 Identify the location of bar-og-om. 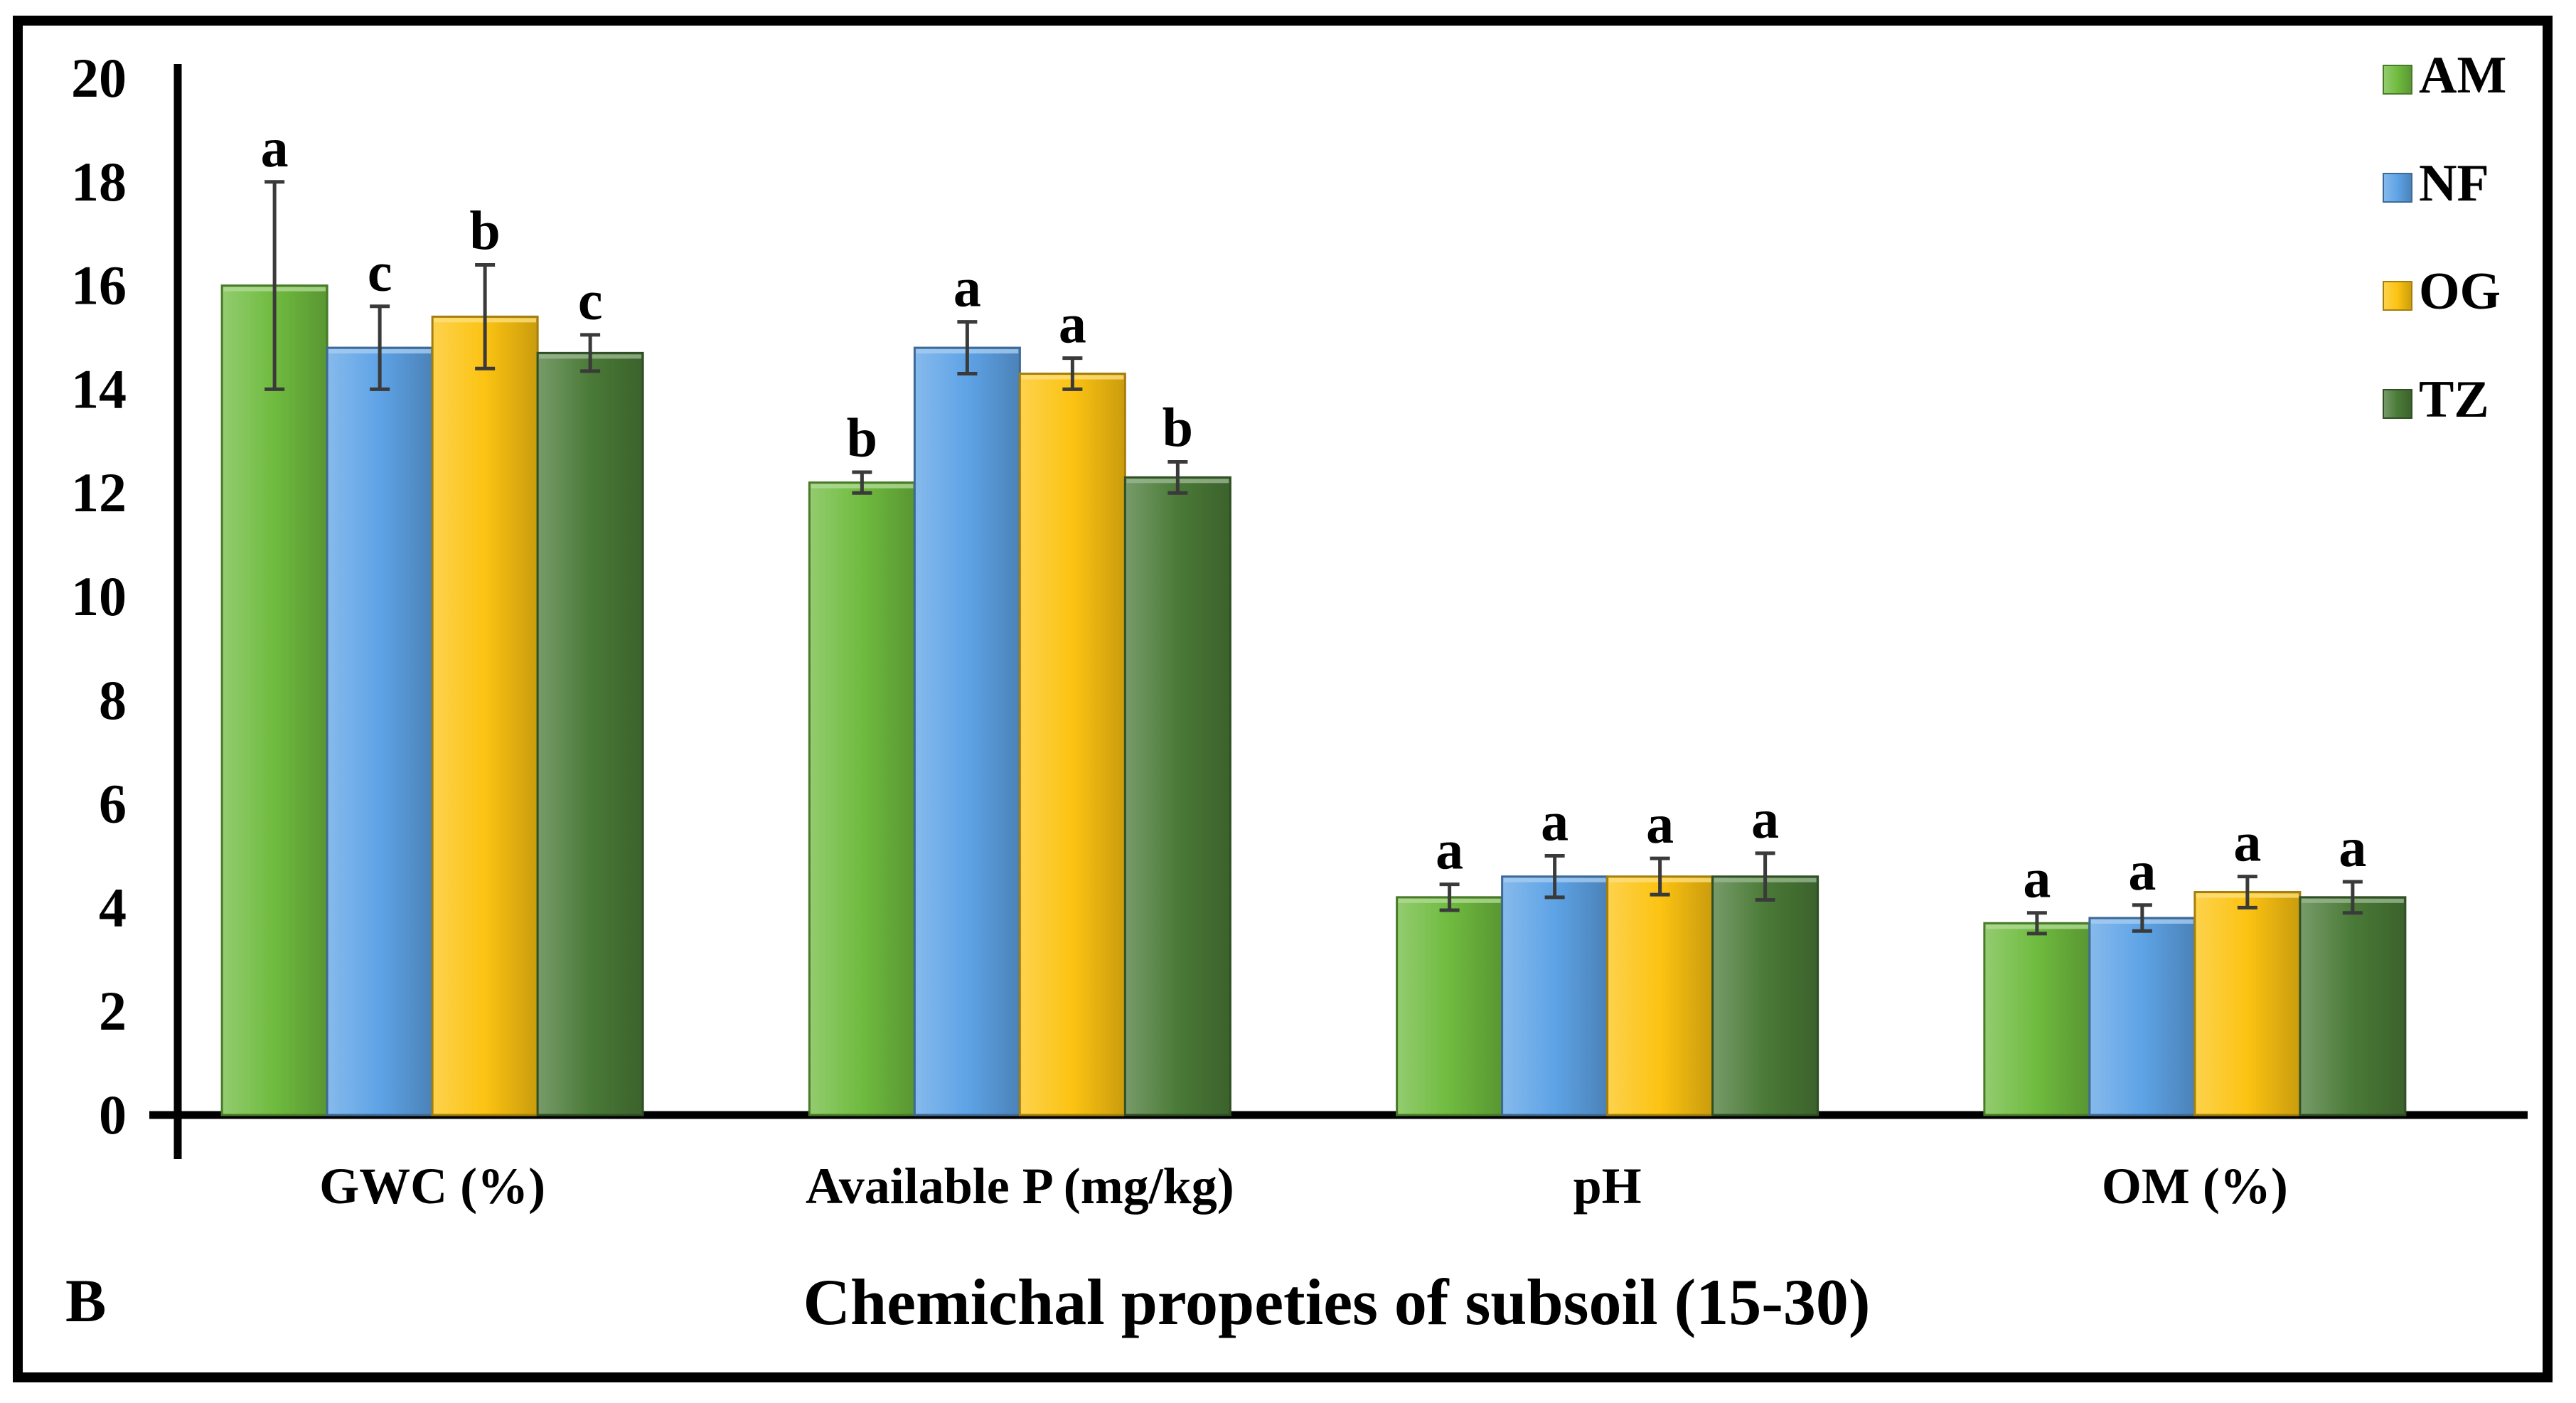
(2247, 1003).